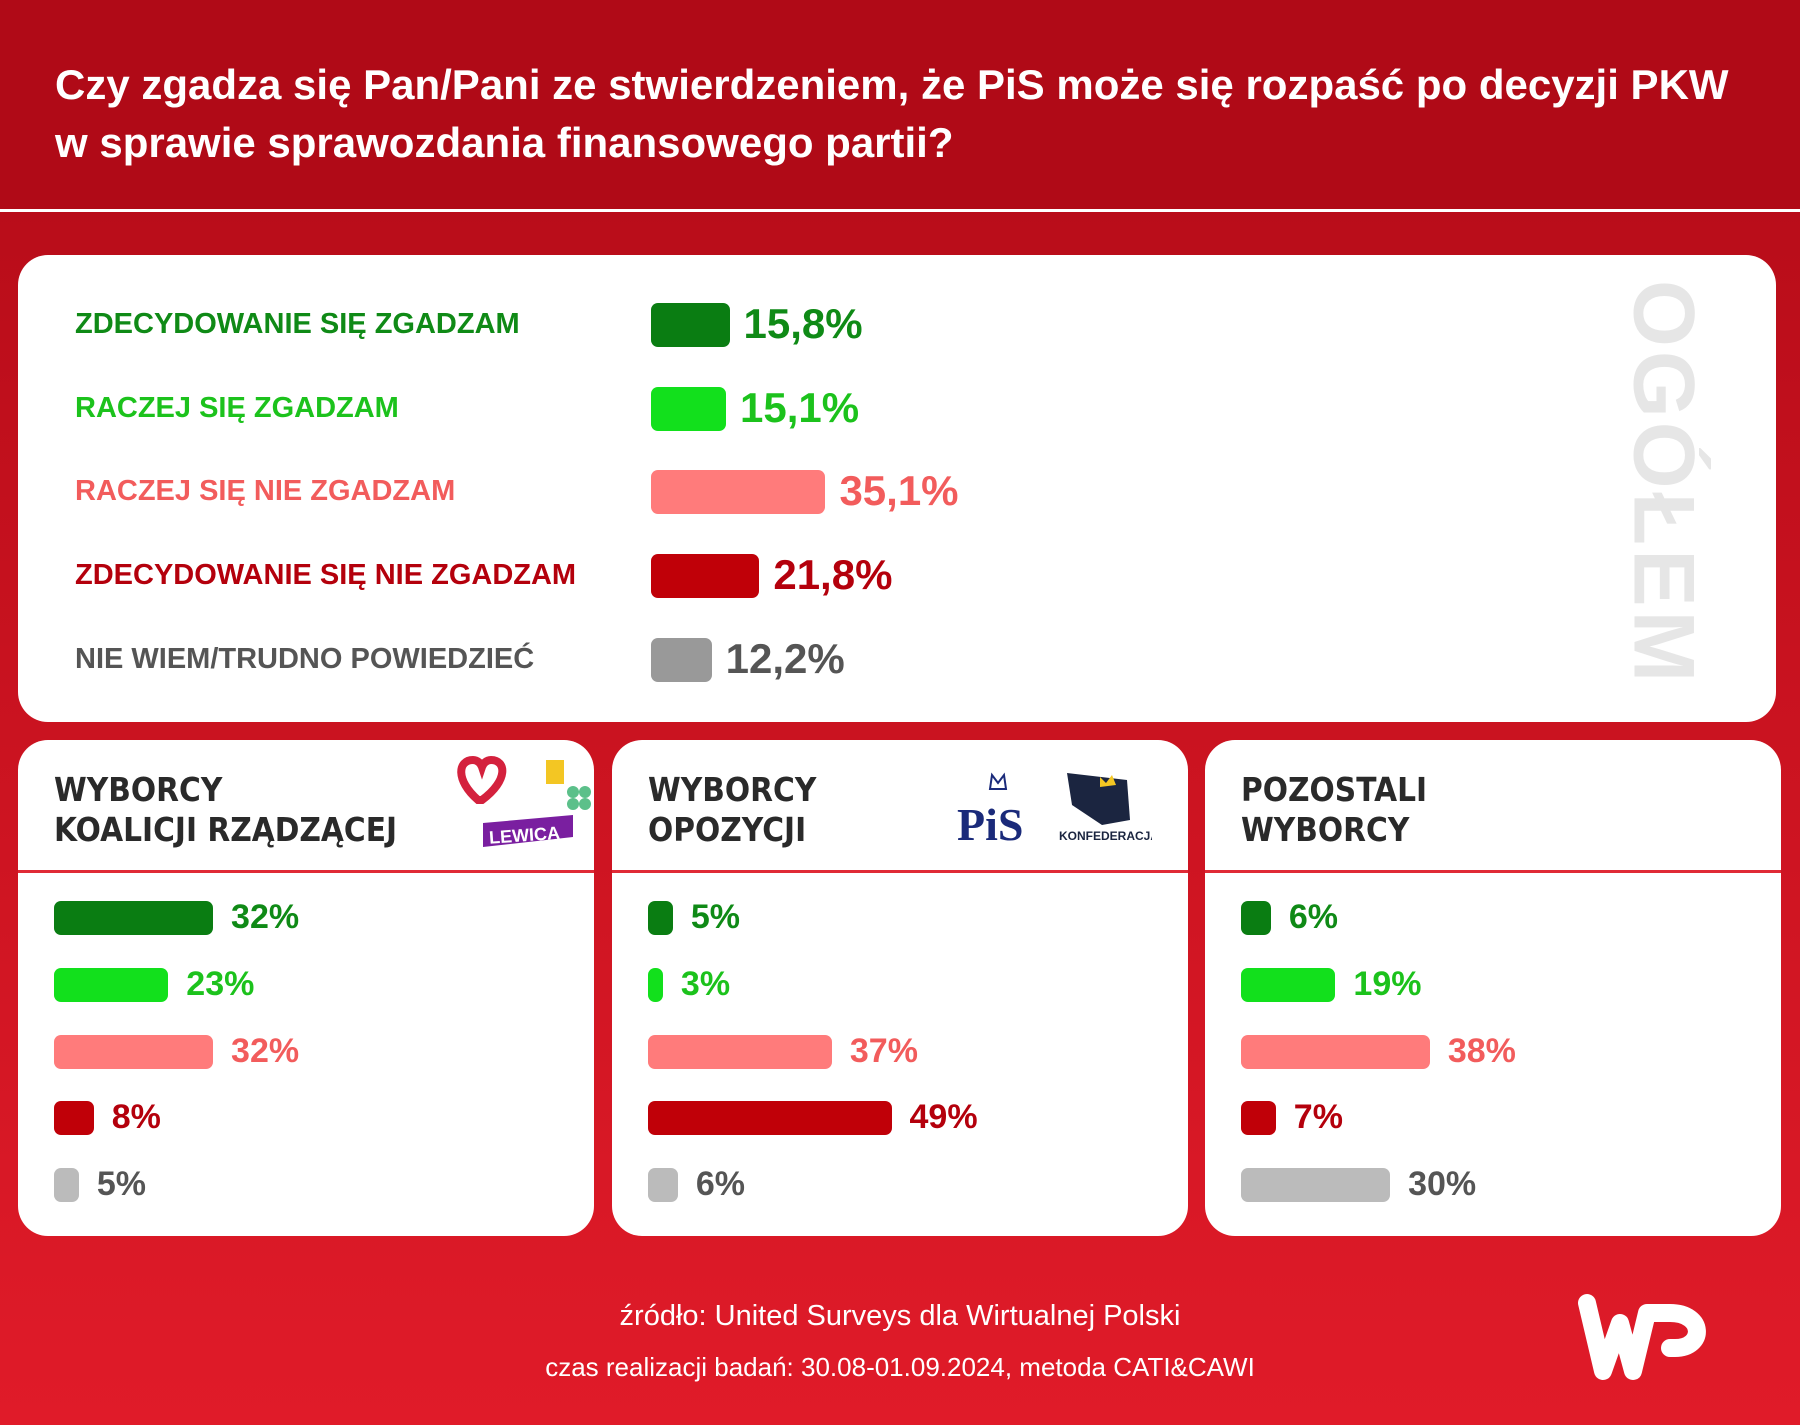  What do you see at coordinates (136, 1117) in the screenshot?
I see `value-label: 8%` at bounding box center [136, 1117].